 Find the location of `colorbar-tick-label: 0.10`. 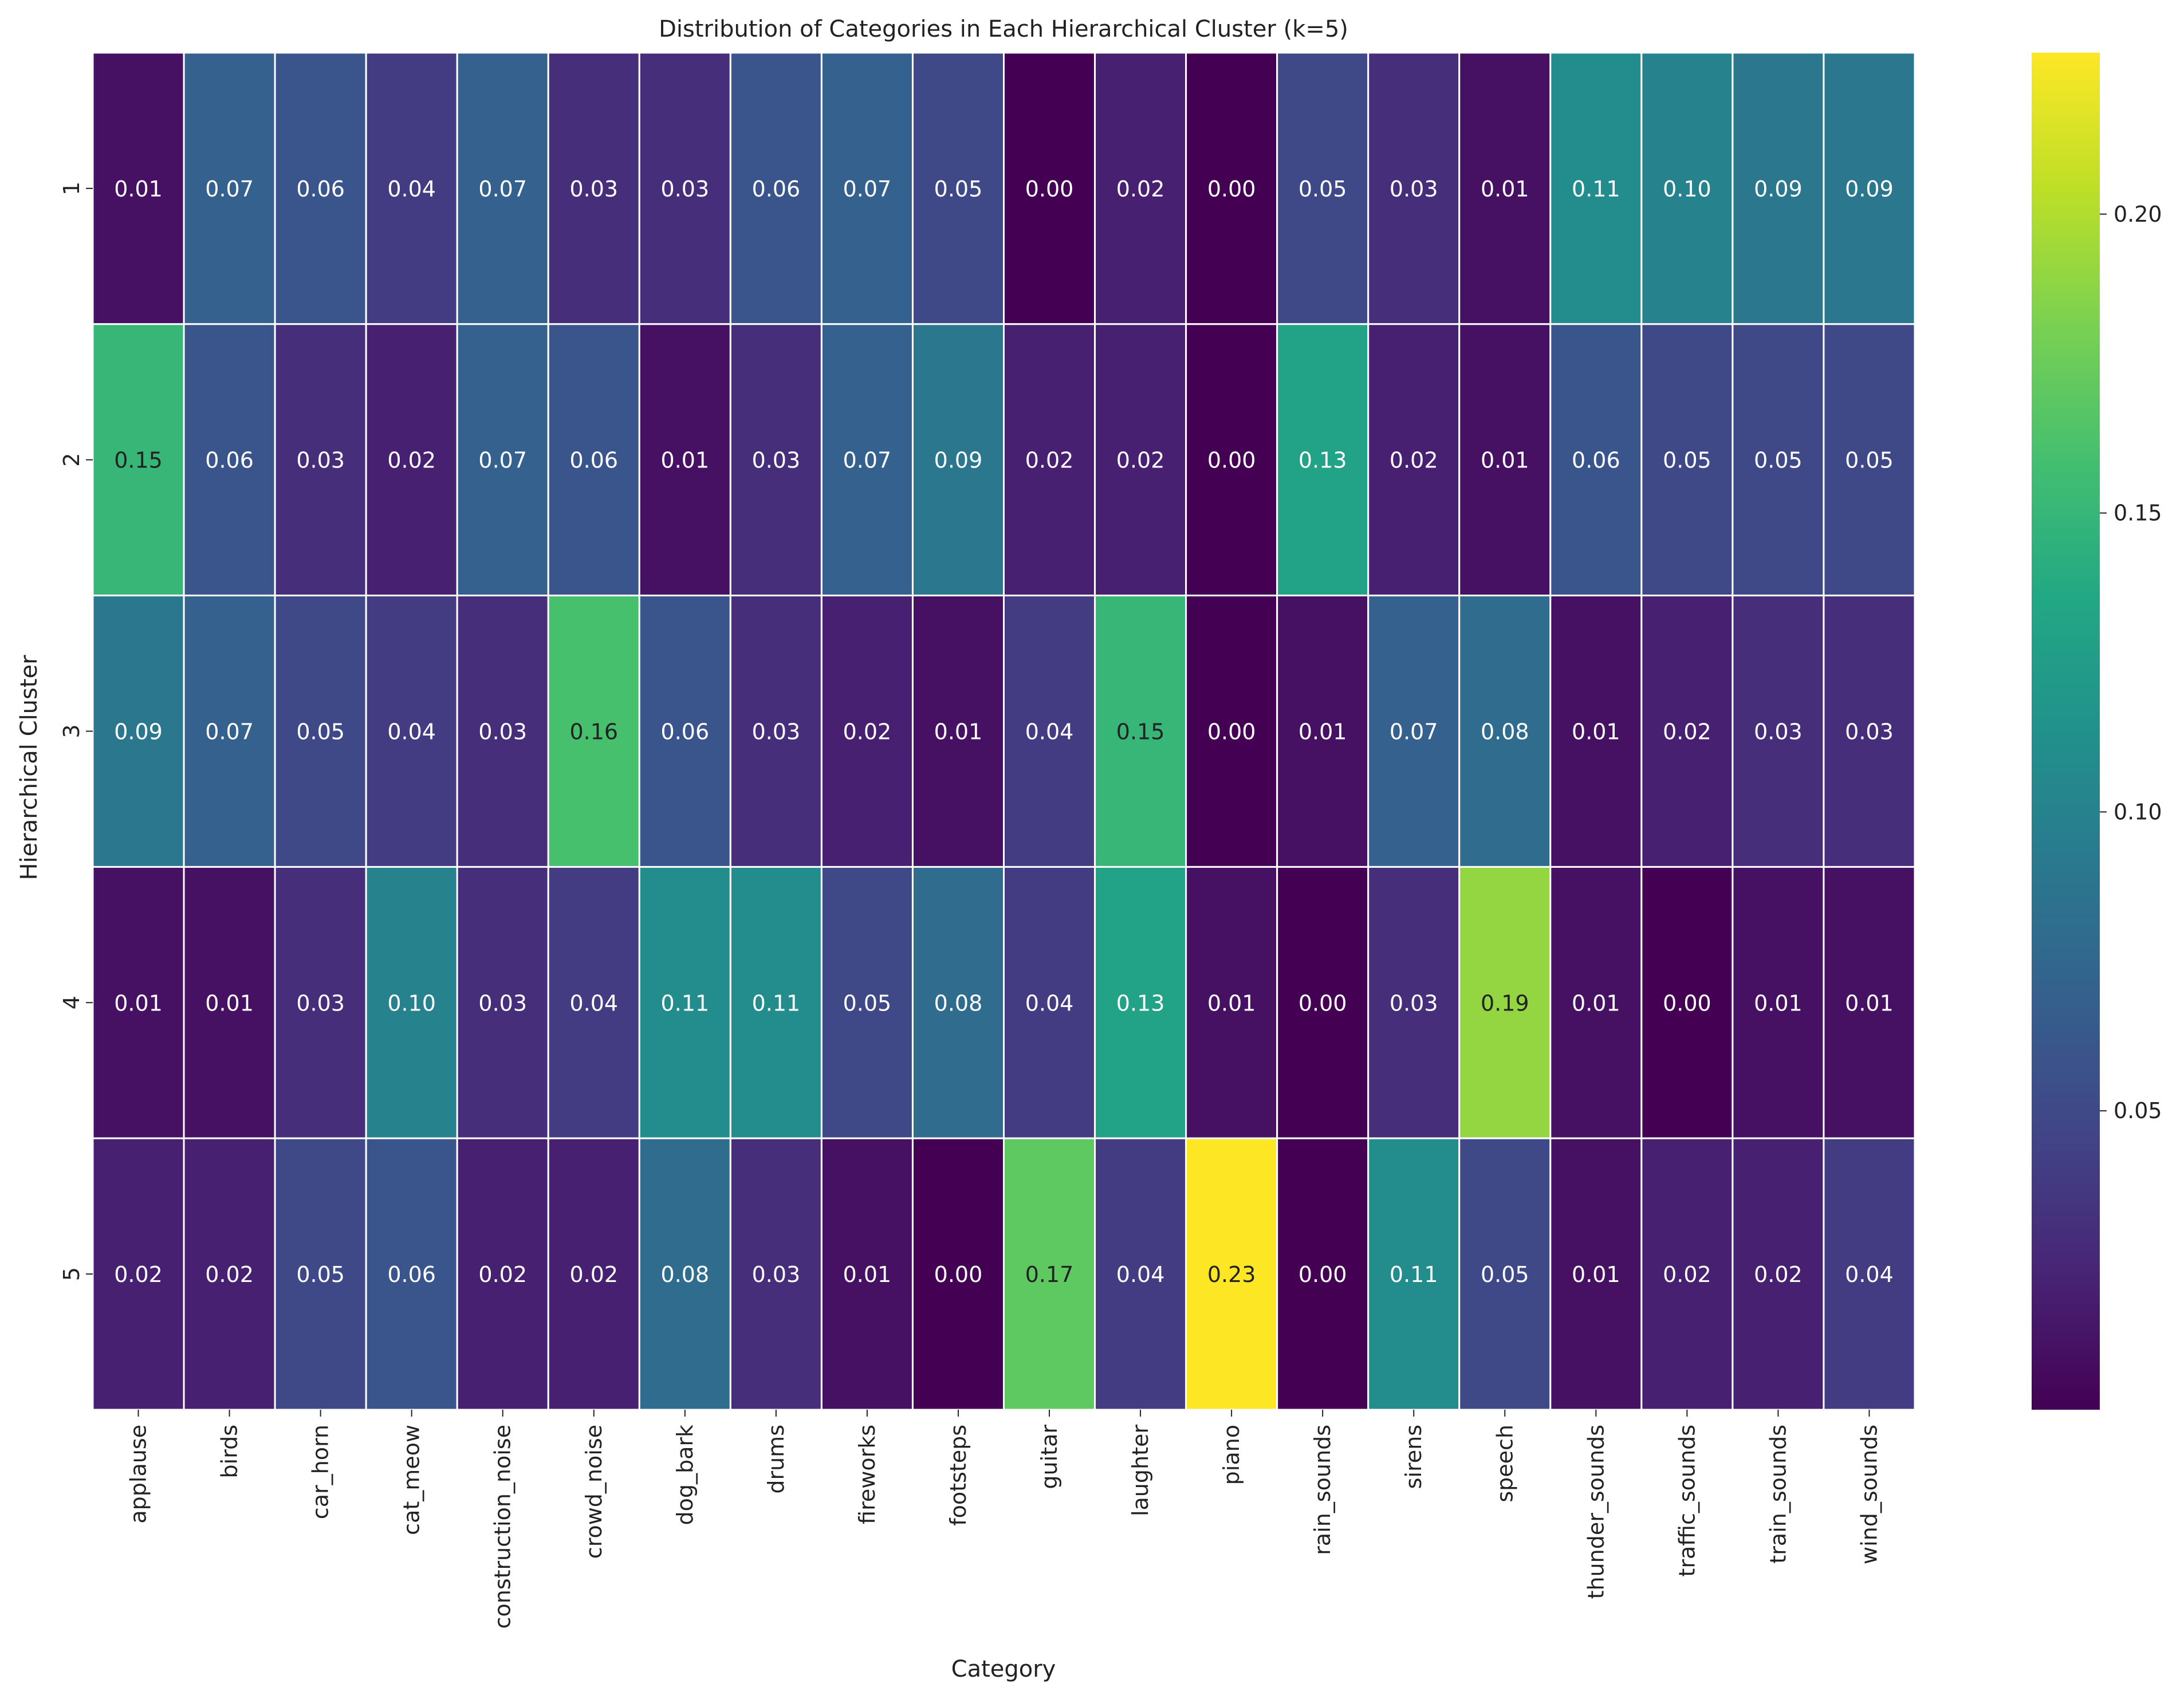

colorbar-tick-label: 0.10 is located at coordinates (2138, 811).